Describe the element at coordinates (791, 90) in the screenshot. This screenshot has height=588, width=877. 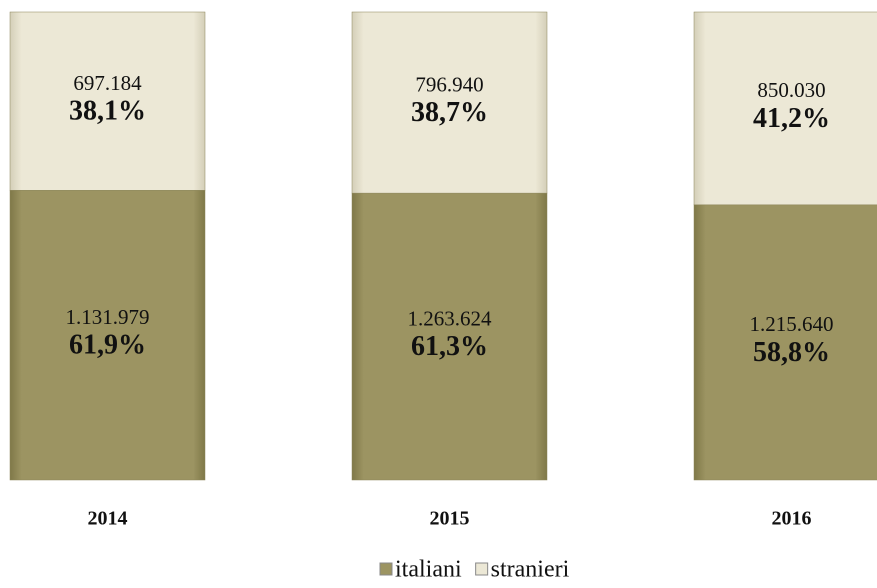
I see `count-label: 850.030` at that location.